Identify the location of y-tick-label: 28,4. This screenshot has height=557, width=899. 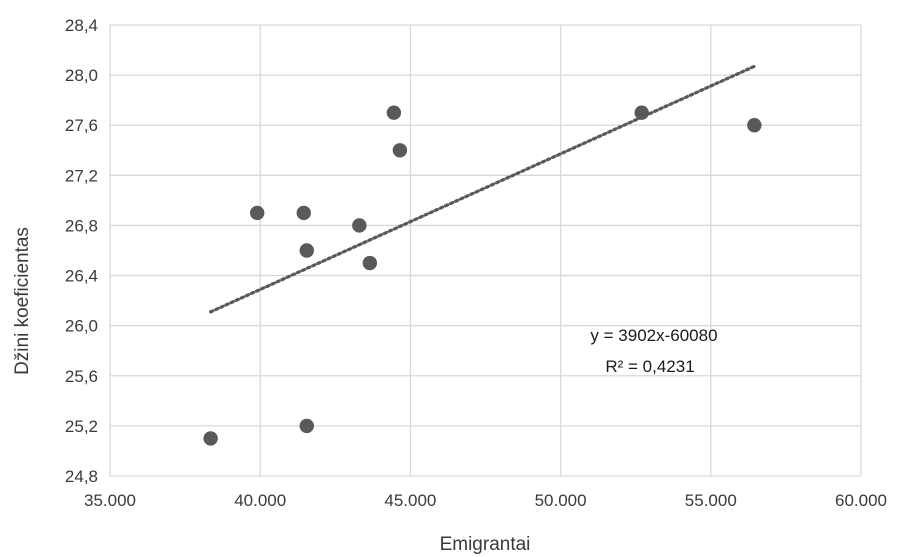
(81, 25).